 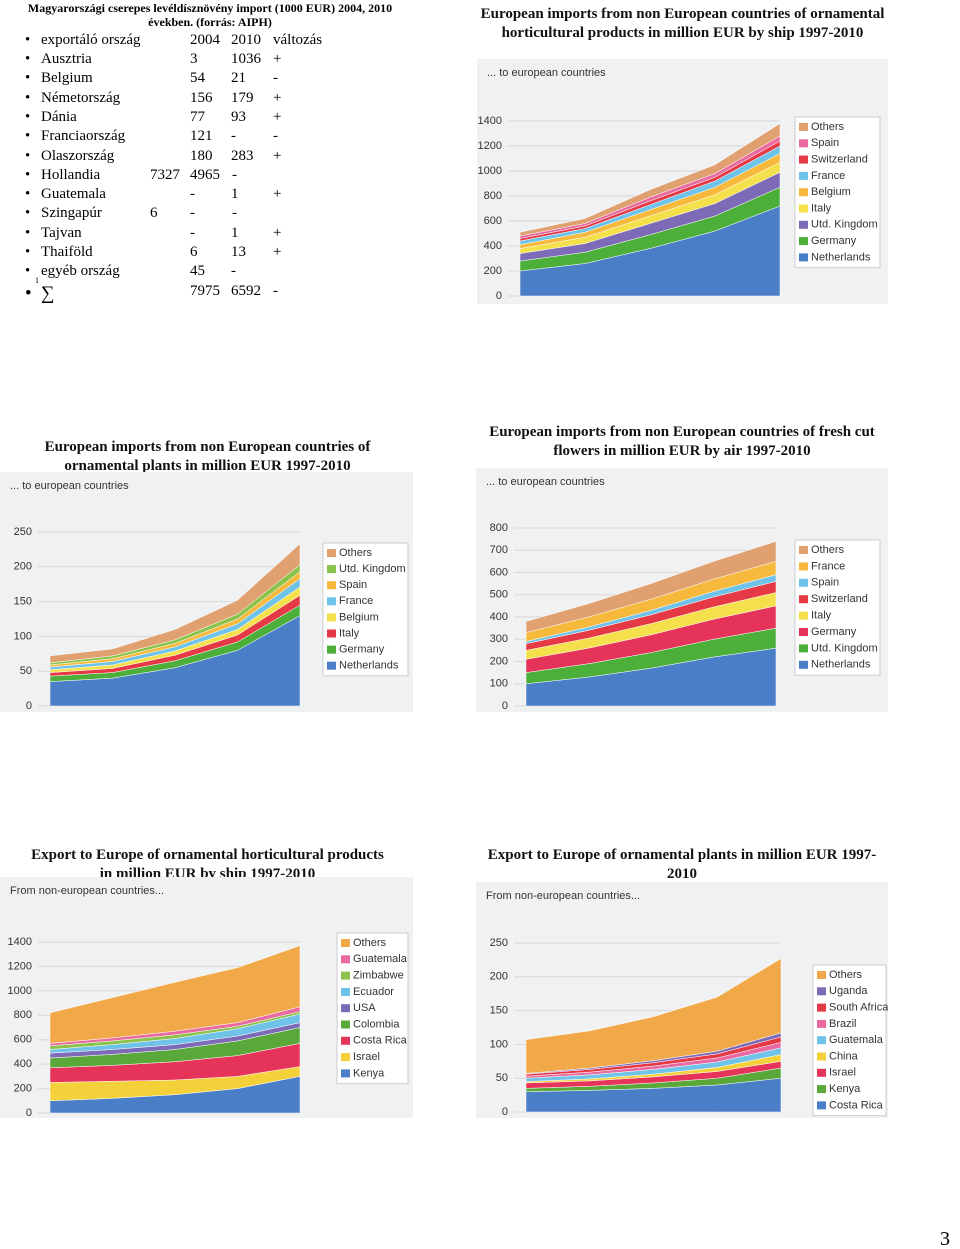 I want to click on legend-box, so click(x=837, y=192).